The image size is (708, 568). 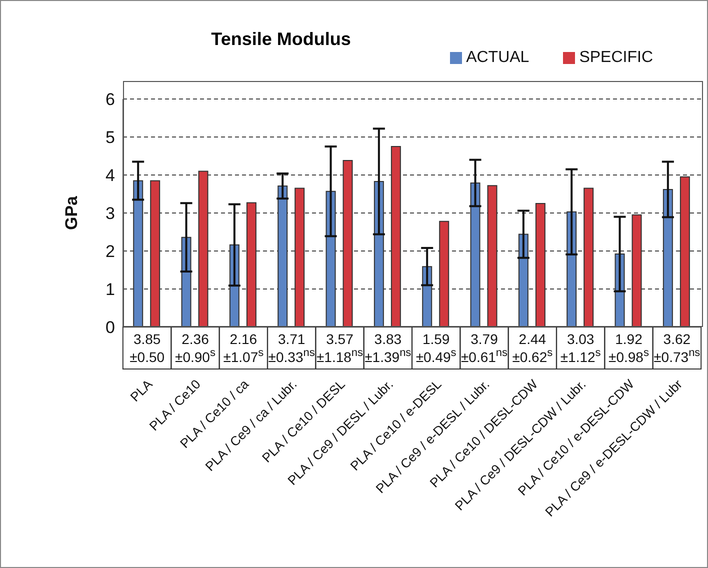 I want to click on data-label: 3.71 ±0.33$^{ns}$, so click(x=292, y=348).